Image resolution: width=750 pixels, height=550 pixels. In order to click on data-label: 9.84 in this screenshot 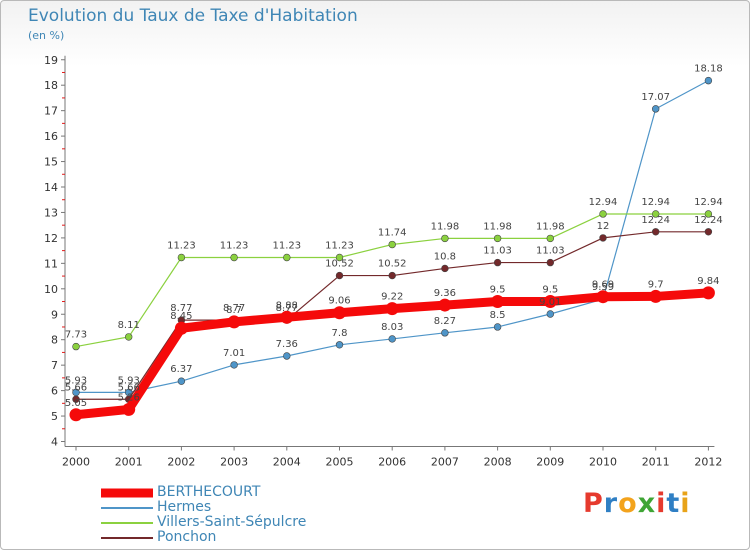, I will do `click(708, 281)`.